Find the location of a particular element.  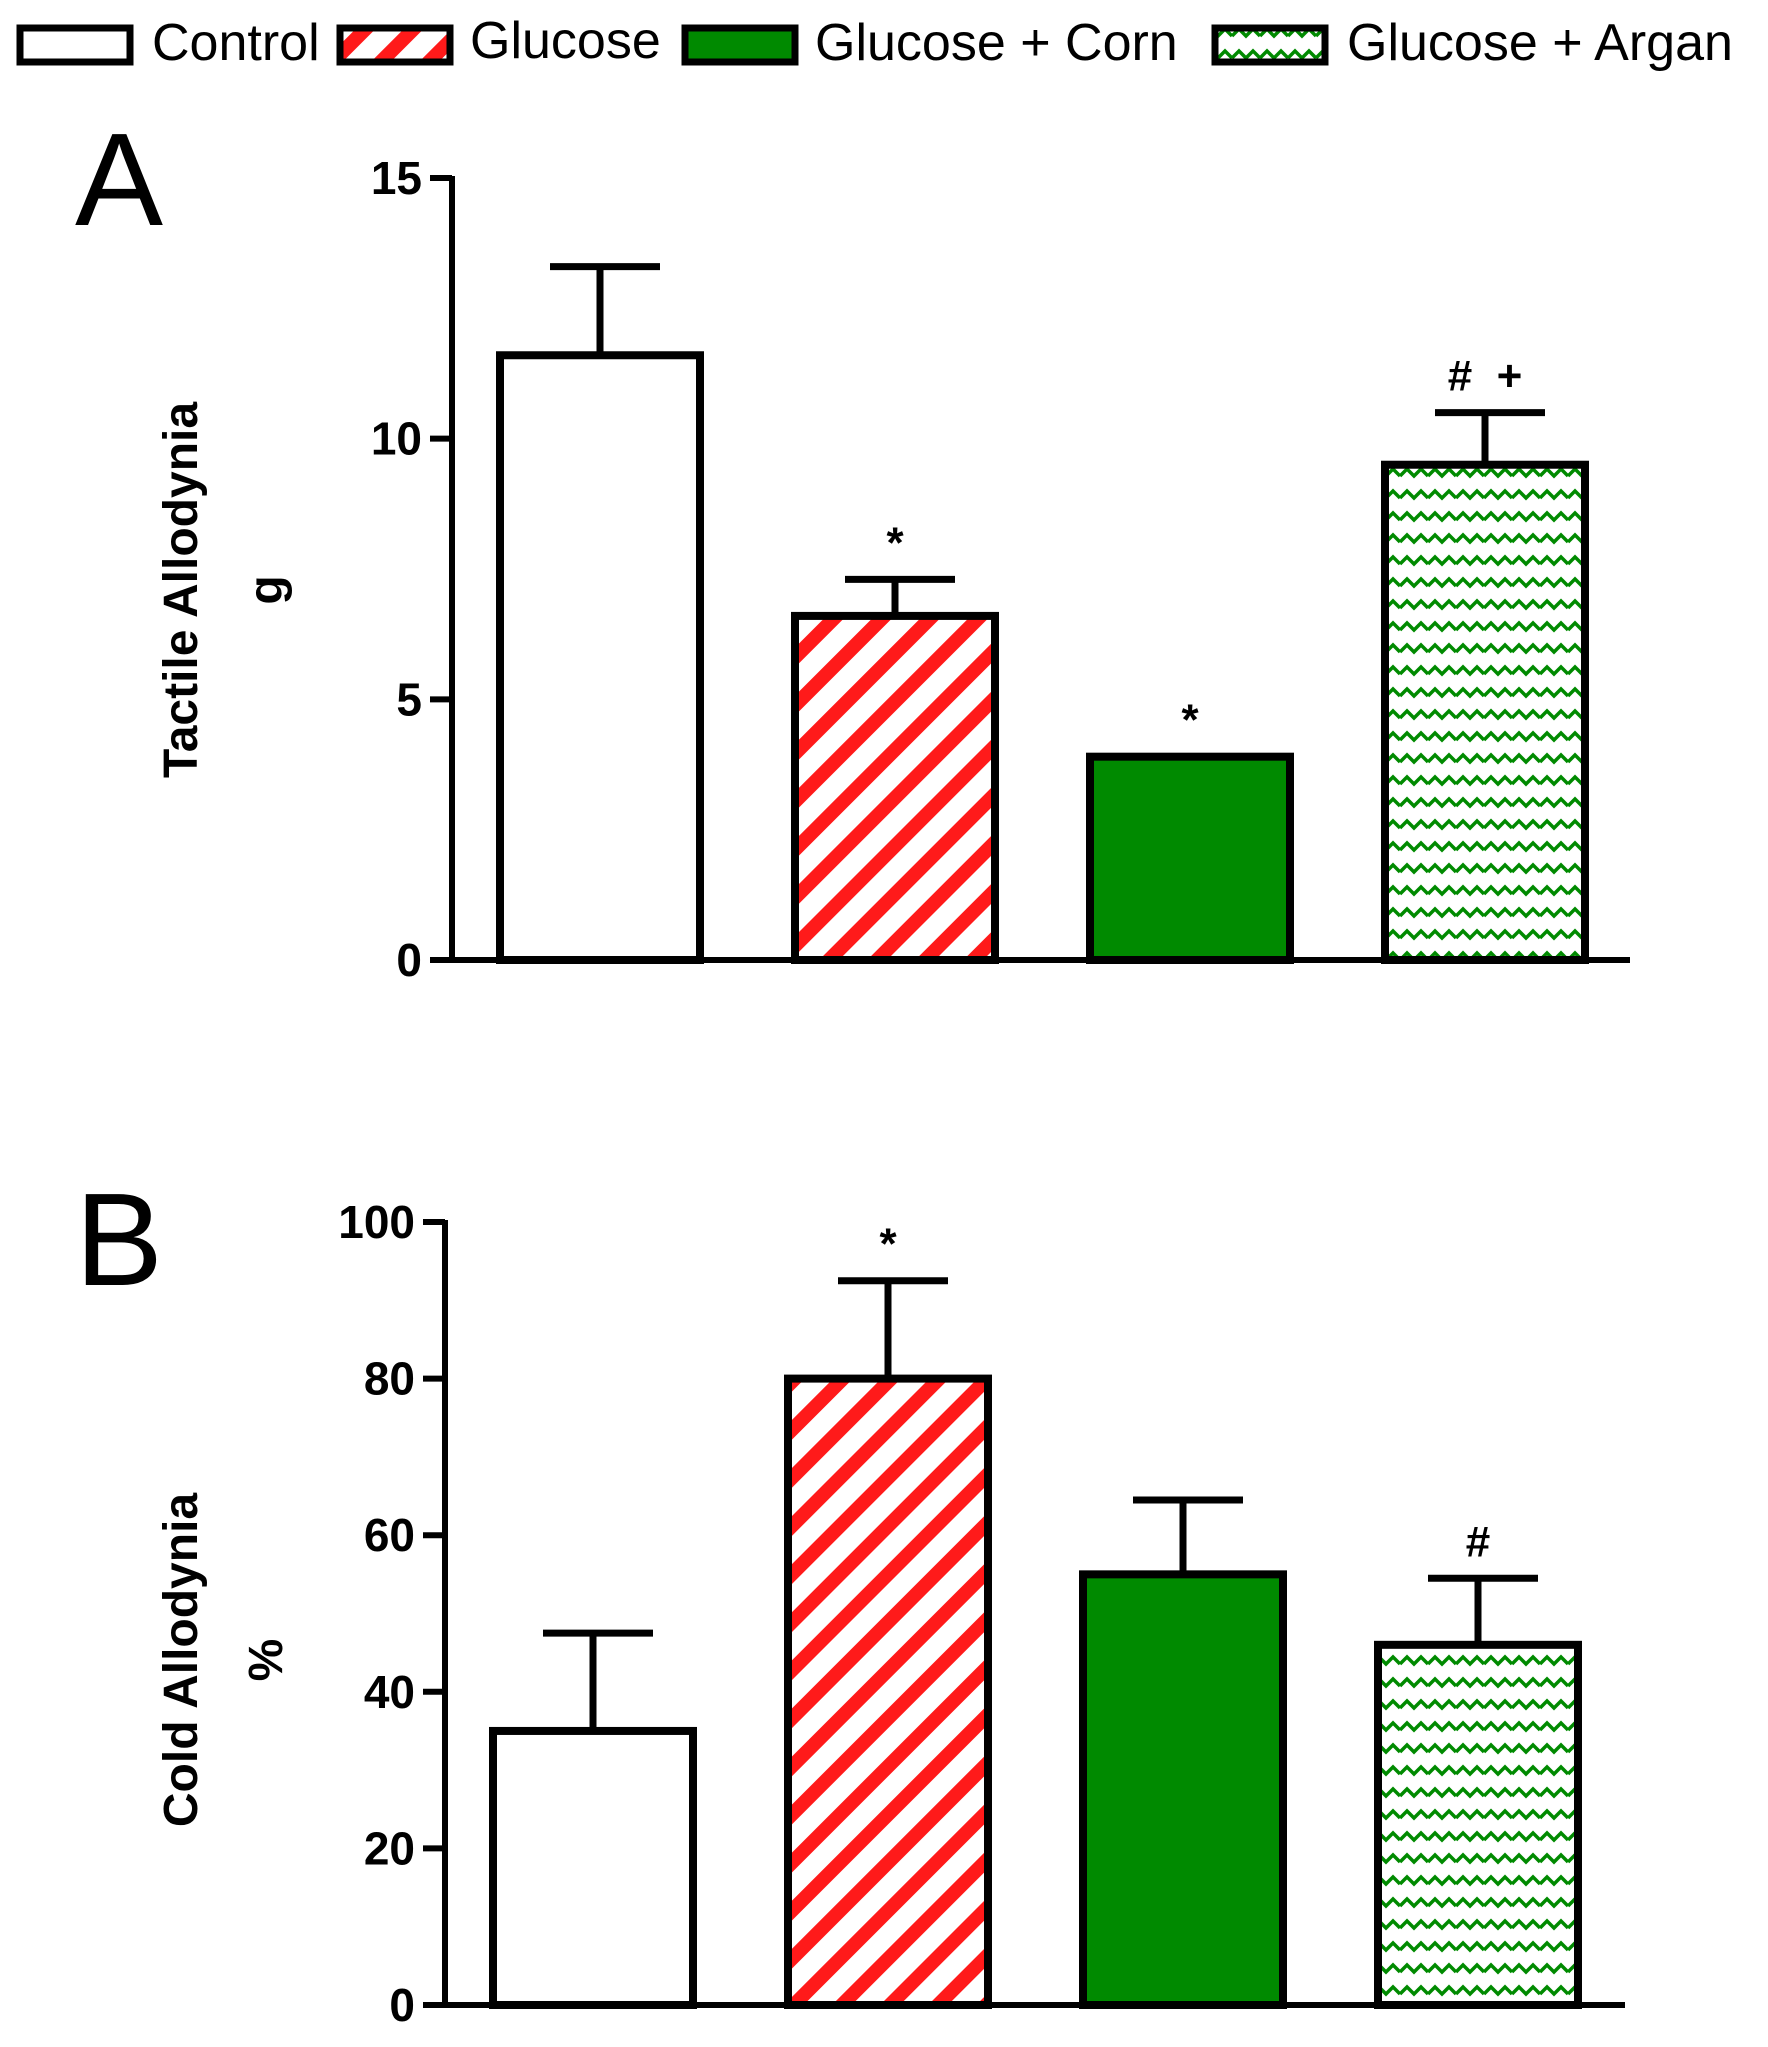

y-tick-label: 80 is located at coordinates (389, 1379).